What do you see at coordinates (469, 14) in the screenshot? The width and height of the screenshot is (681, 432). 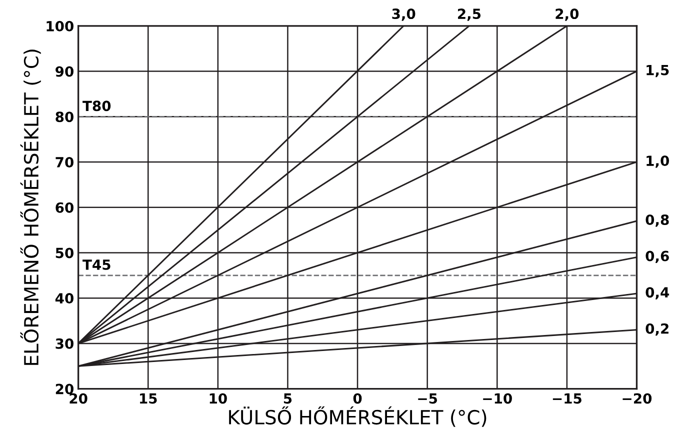 I see `series-label: 2,5` at bounding box center [469, 14].